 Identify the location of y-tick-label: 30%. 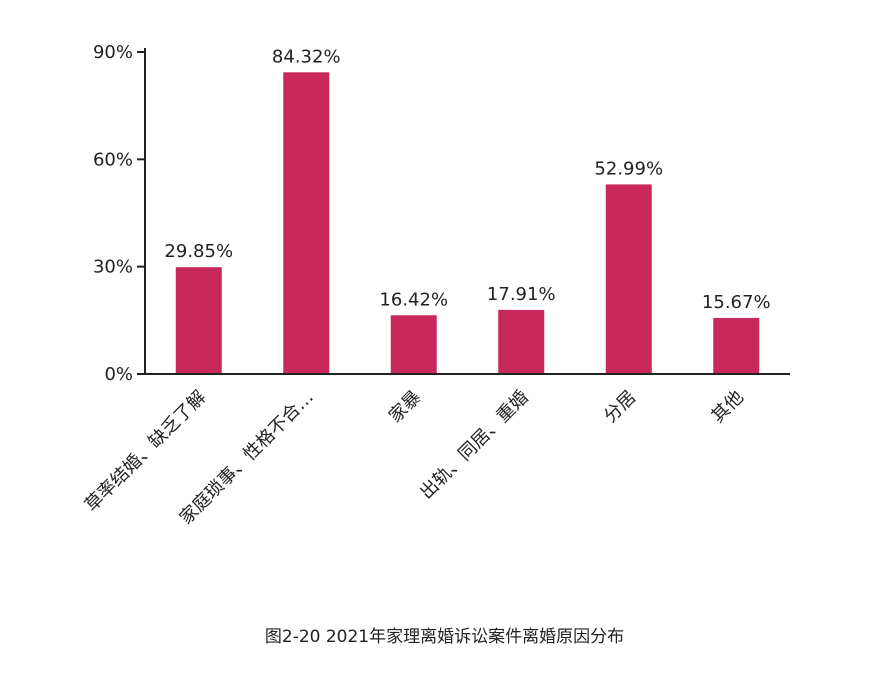
(113, 267).